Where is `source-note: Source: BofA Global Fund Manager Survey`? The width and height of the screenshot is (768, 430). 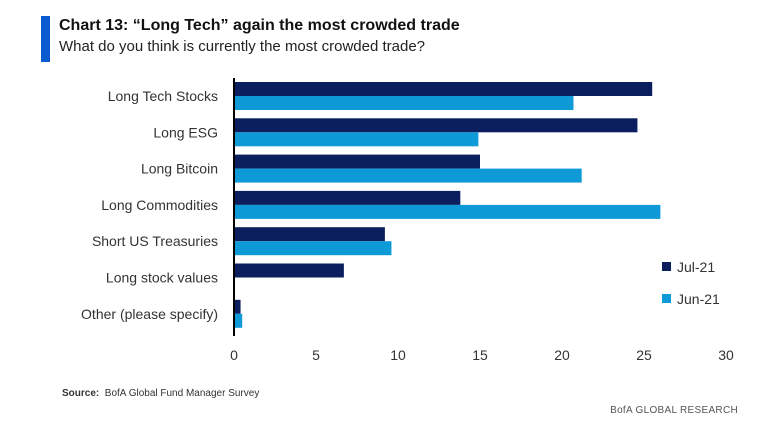
source-note: Source: BofA Global Fund Manager Survey is located at coordinates (160, 393).